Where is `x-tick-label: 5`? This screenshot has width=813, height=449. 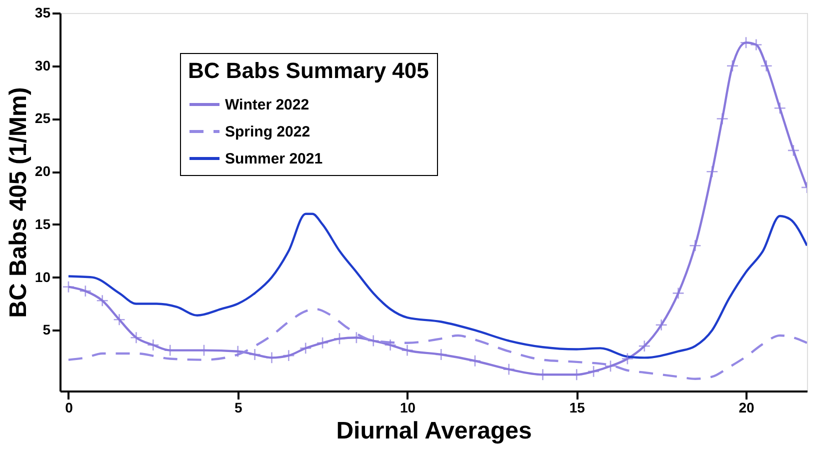
x-tick-label: 5 is located at coordinates (238, 408).